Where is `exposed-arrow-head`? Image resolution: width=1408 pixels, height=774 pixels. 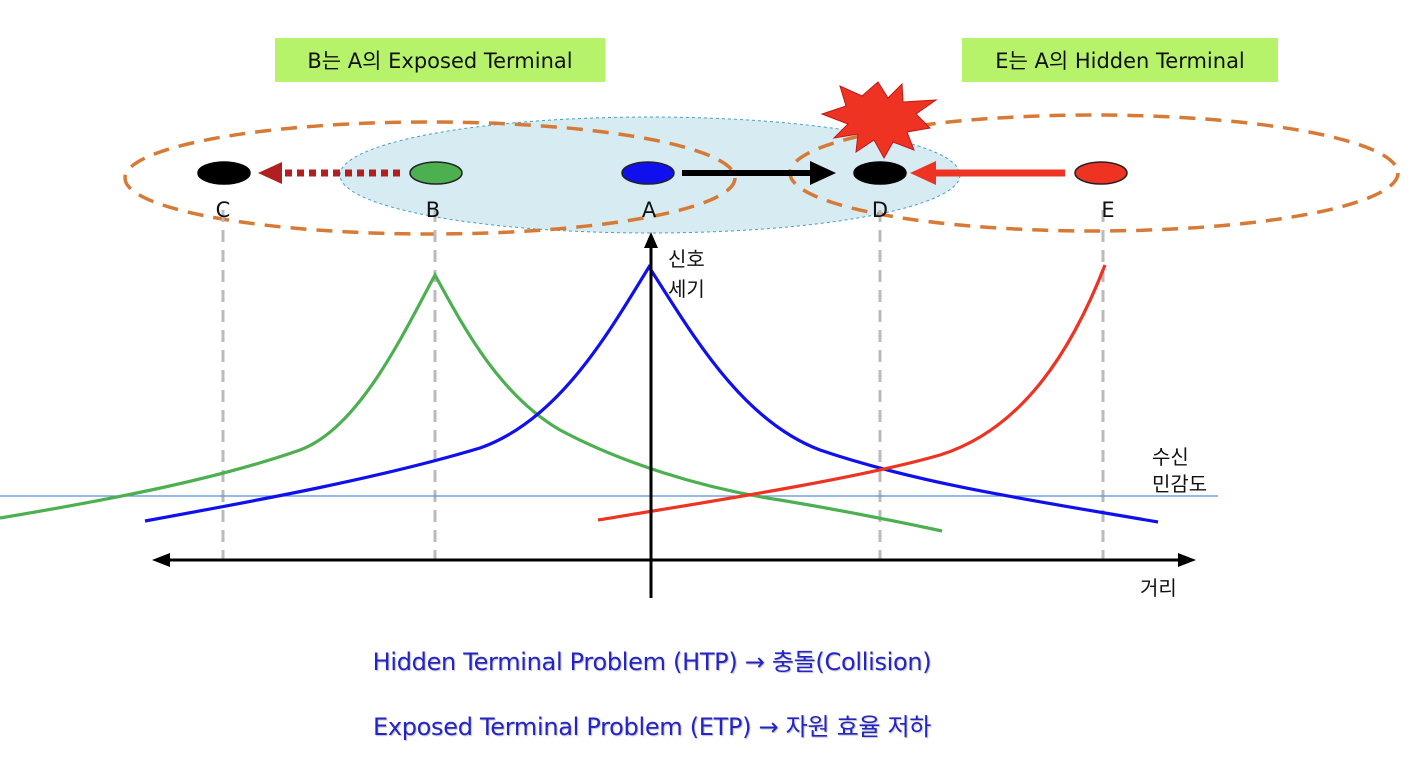
exposed-arrow-head is located at coordinates (270, 173).